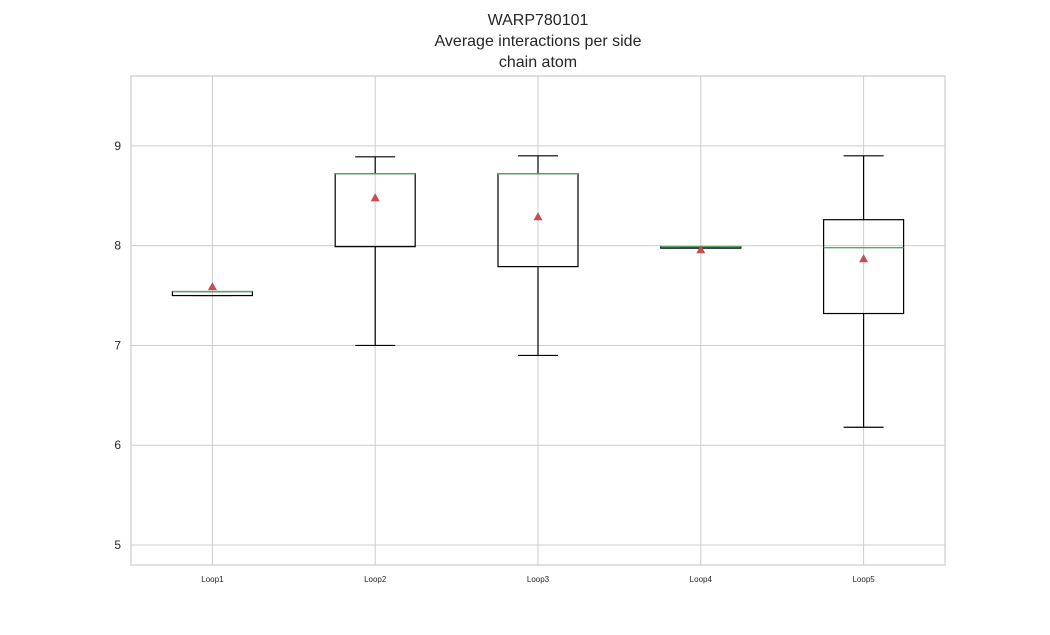  Describe the element at coordinates (538, 20) in the screenshot. I see `chart-title-line: WARP780101` at that location.